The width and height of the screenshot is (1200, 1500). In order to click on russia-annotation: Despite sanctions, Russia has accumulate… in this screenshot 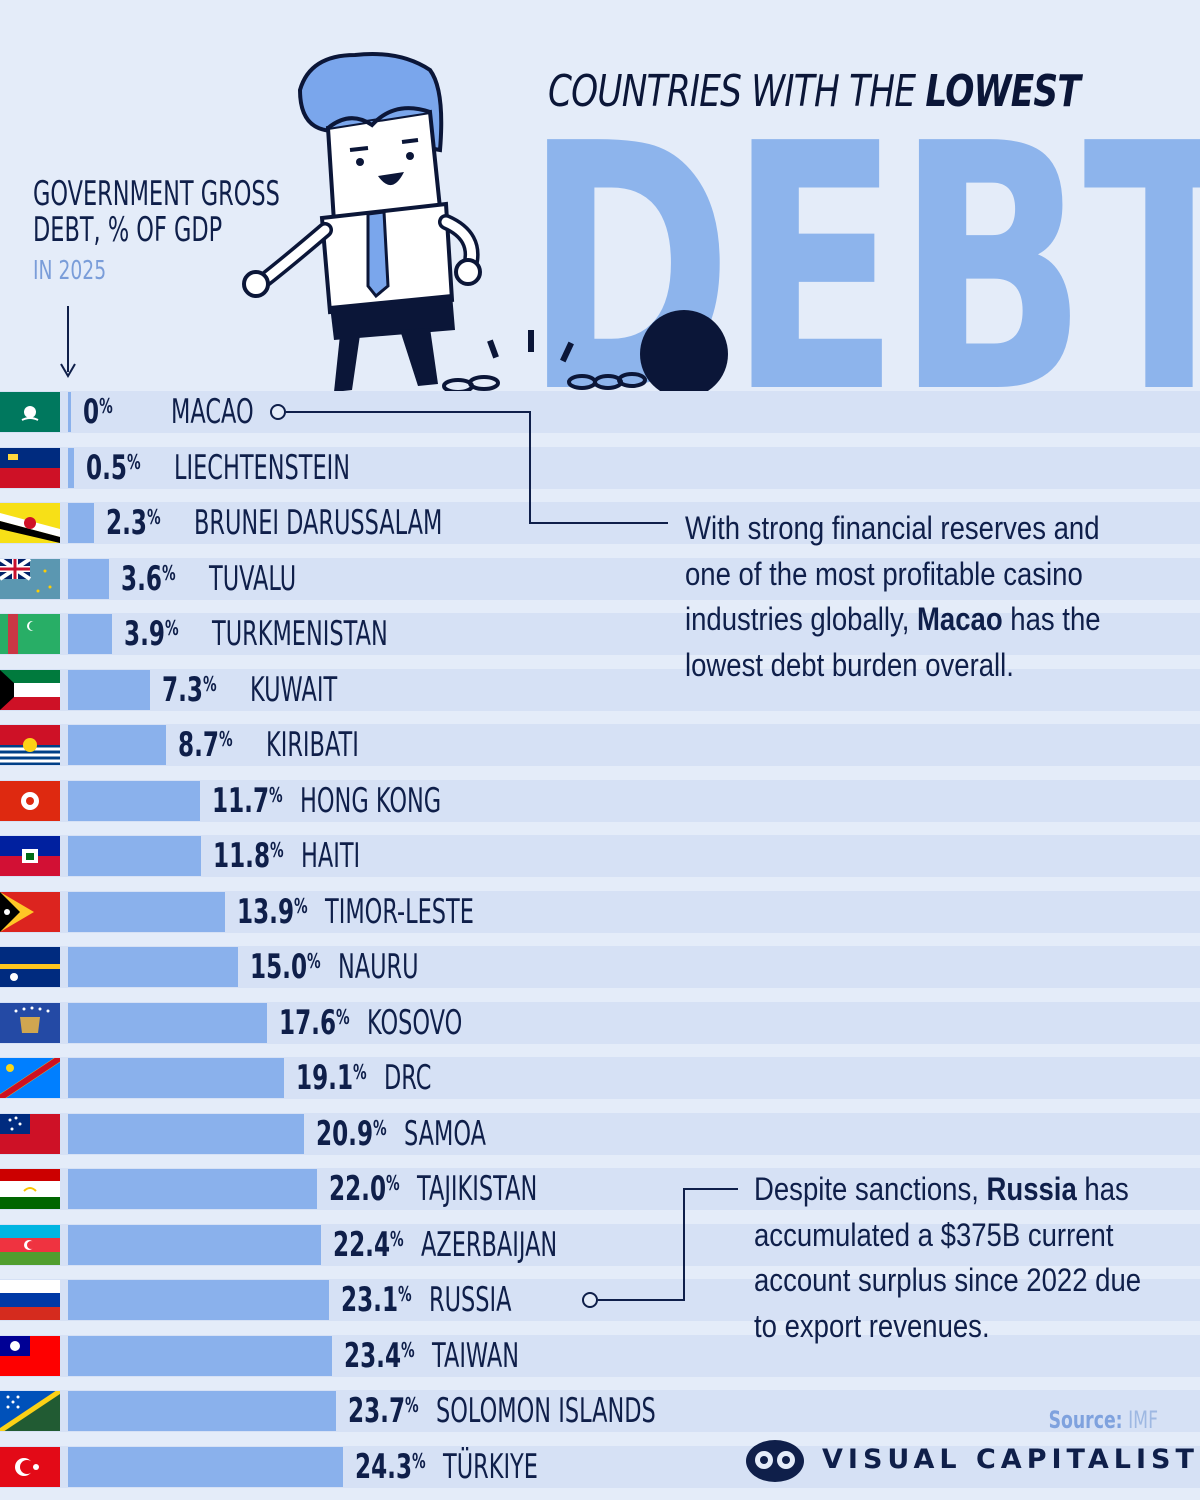, I will do `click(948, 1257)`.